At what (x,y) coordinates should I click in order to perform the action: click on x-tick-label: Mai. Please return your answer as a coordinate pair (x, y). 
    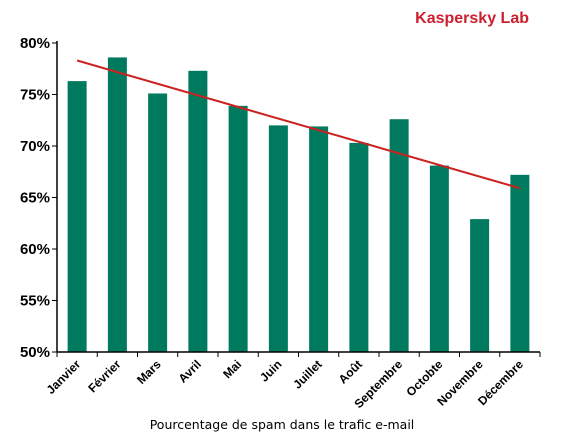
    Looking at the image, I should click on (232, 369).